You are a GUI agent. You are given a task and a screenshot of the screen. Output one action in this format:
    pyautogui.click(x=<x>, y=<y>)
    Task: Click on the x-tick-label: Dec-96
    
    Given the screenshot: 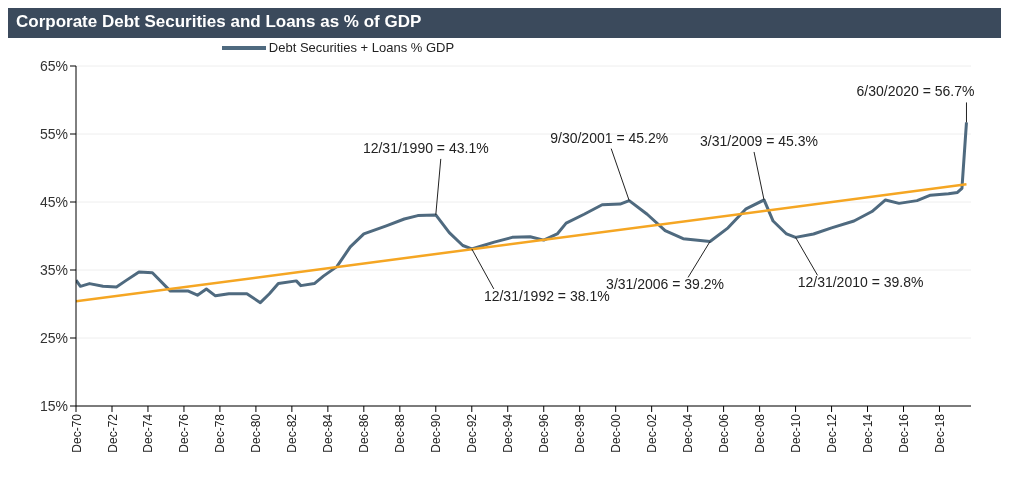 What is the action you would take?
    pyautogui.click(x=544, y=433)
    